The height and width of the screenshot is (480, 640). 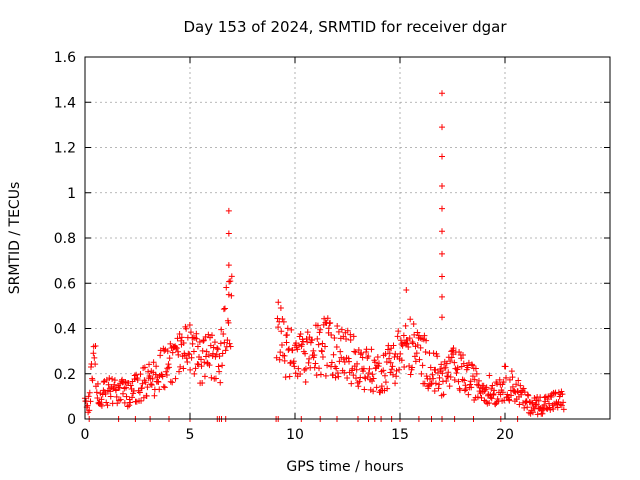 I want to click on y-tick-label: 0.2, so click(x=65, y=375).